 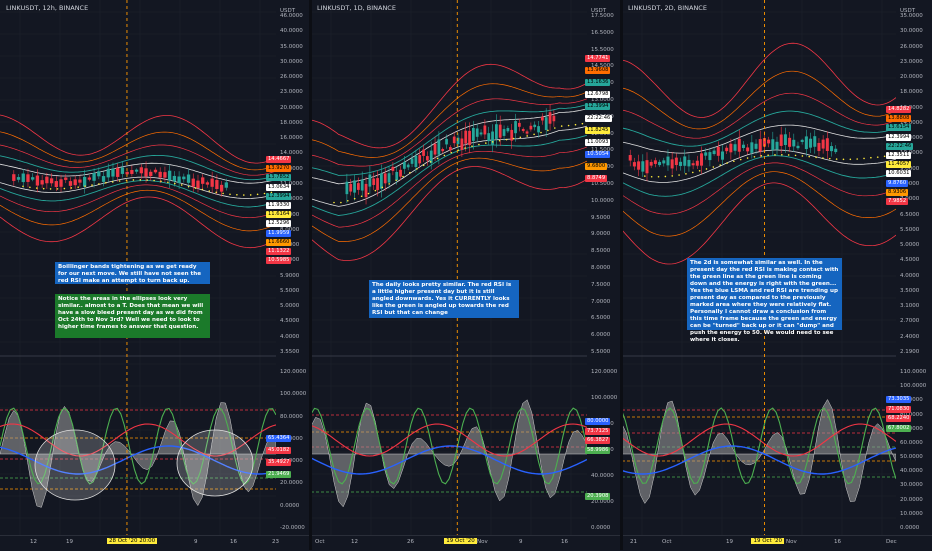 I want to click on osc-tick: 20.0000, so click(x=291, y=483).